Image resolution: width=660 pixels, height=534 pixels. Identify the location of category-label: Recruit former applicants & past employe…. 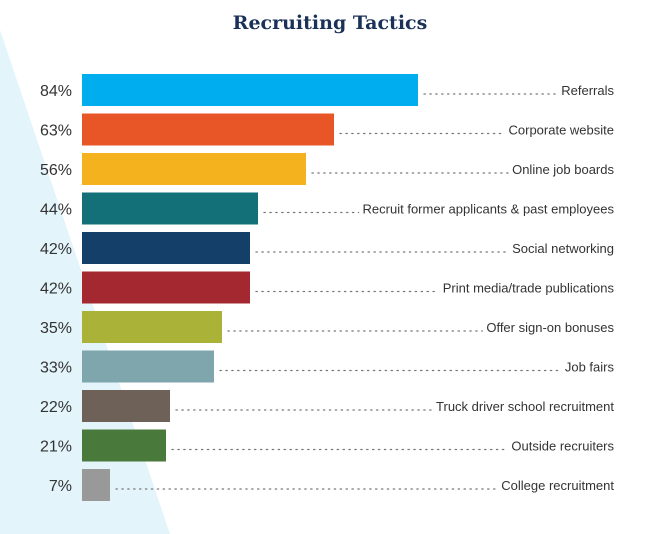
(489, 209).